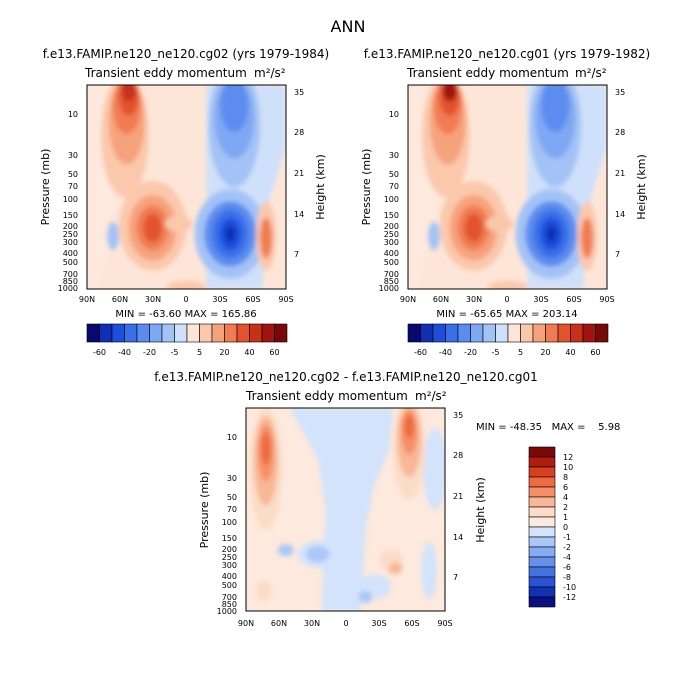  What do you see at coordinates (568, 457) in the screenshot?
I see `colorbar-tick-label: 12` at bounding box center [568, 457].